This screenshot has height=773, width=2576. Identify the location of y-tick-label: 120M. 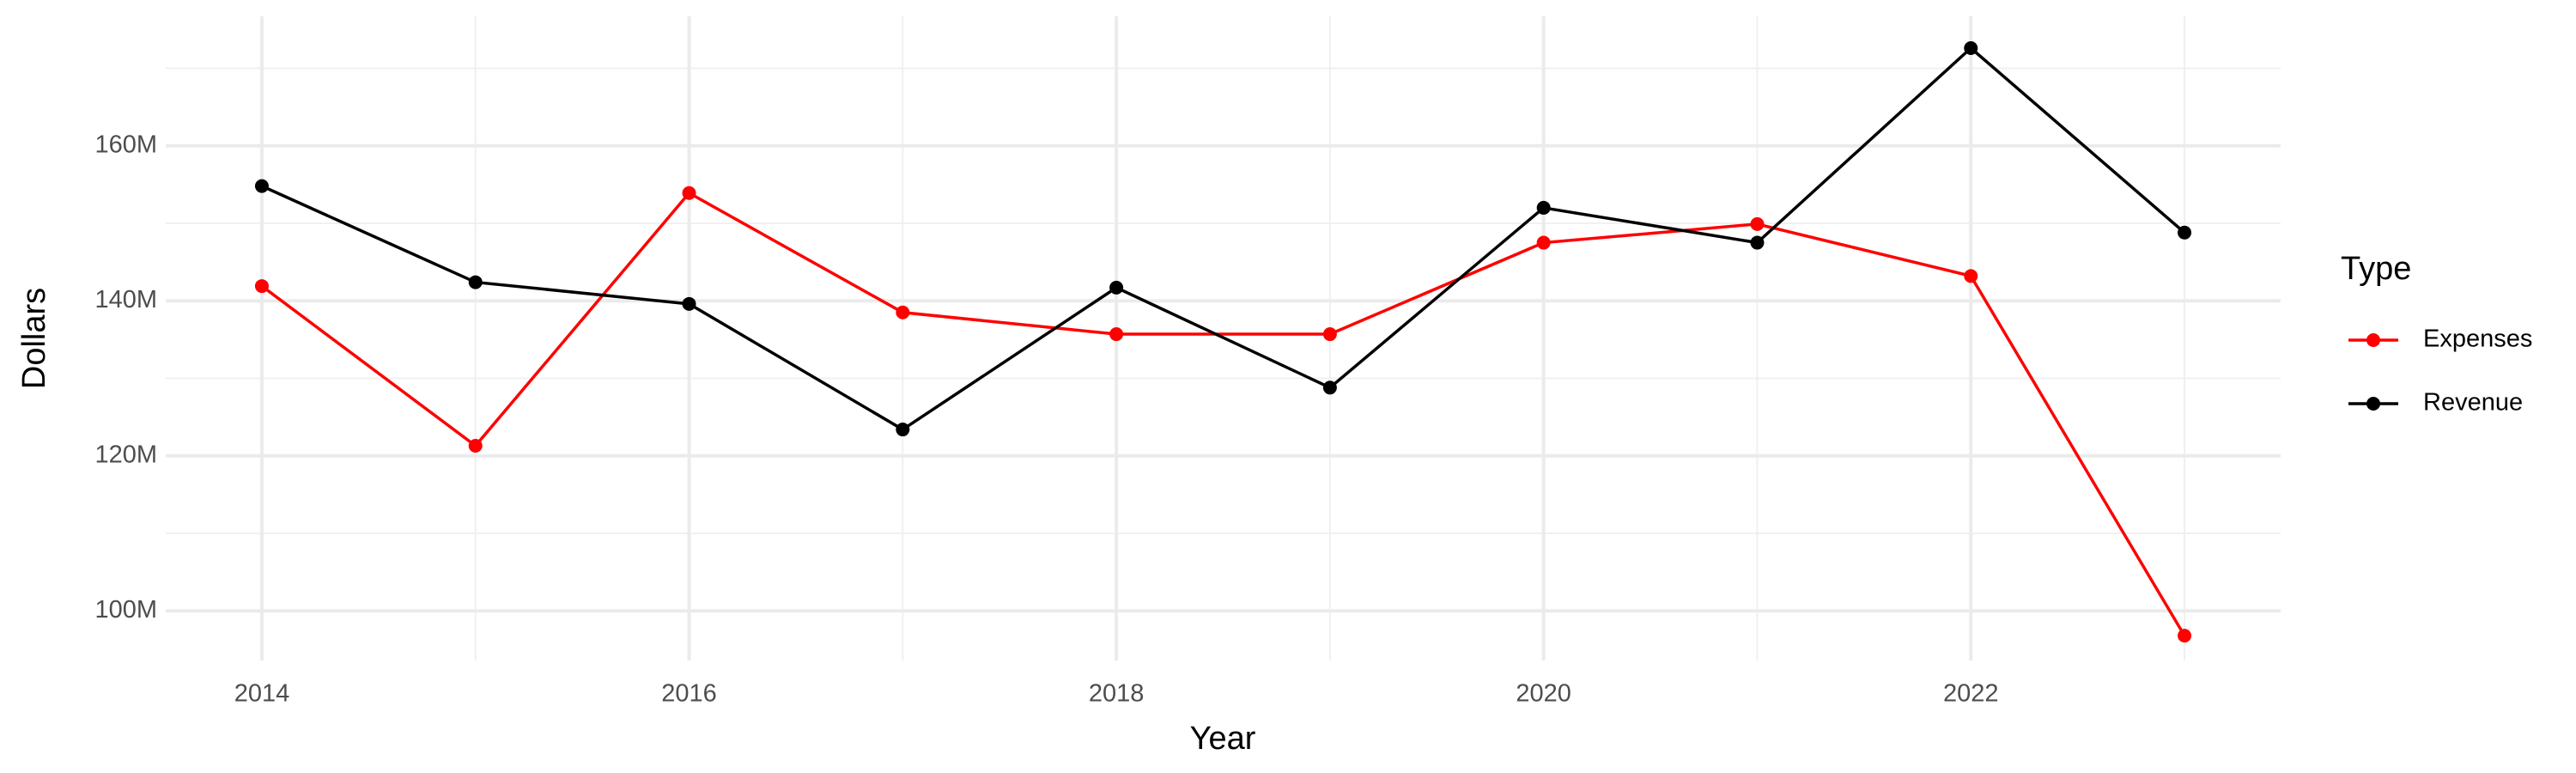
(126, 454).